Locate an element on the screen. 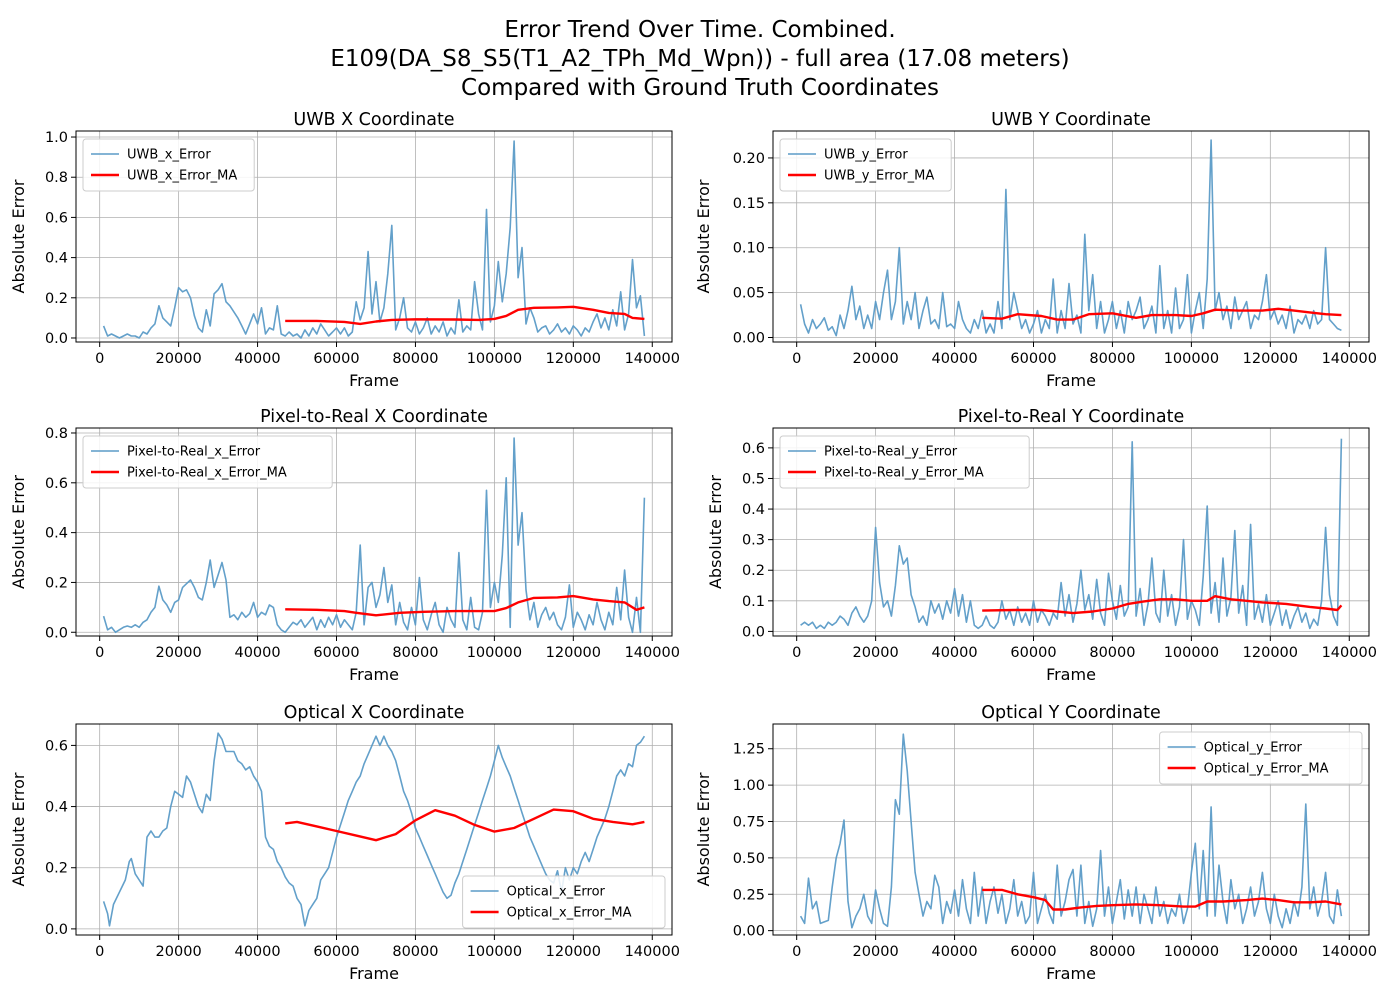 The width and height of the screenshot is (1400, 1000). chart-5-legend-label-1: Optical_x_Error_MA is located at coordinates (569, 913).